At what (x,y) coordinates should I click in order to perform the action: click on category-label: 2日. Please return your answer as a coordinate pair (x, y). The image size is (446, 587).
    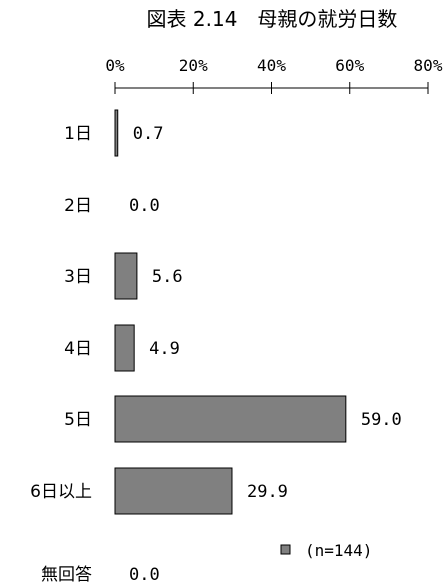
    Looking at the image, I should click on (78, 206).